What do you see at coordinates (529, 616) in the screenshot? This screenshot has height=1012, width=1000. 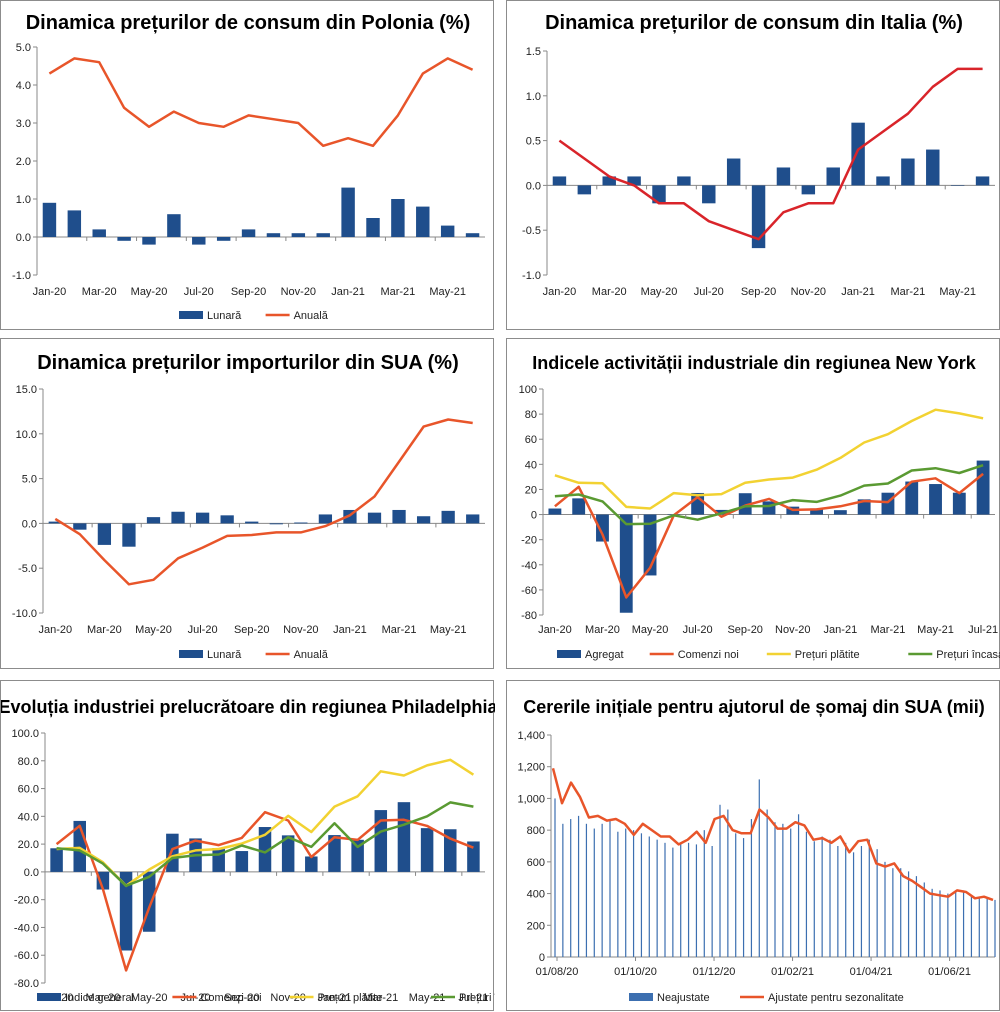 I see `y-tick-label: -80` at bounding box center [529, 616].